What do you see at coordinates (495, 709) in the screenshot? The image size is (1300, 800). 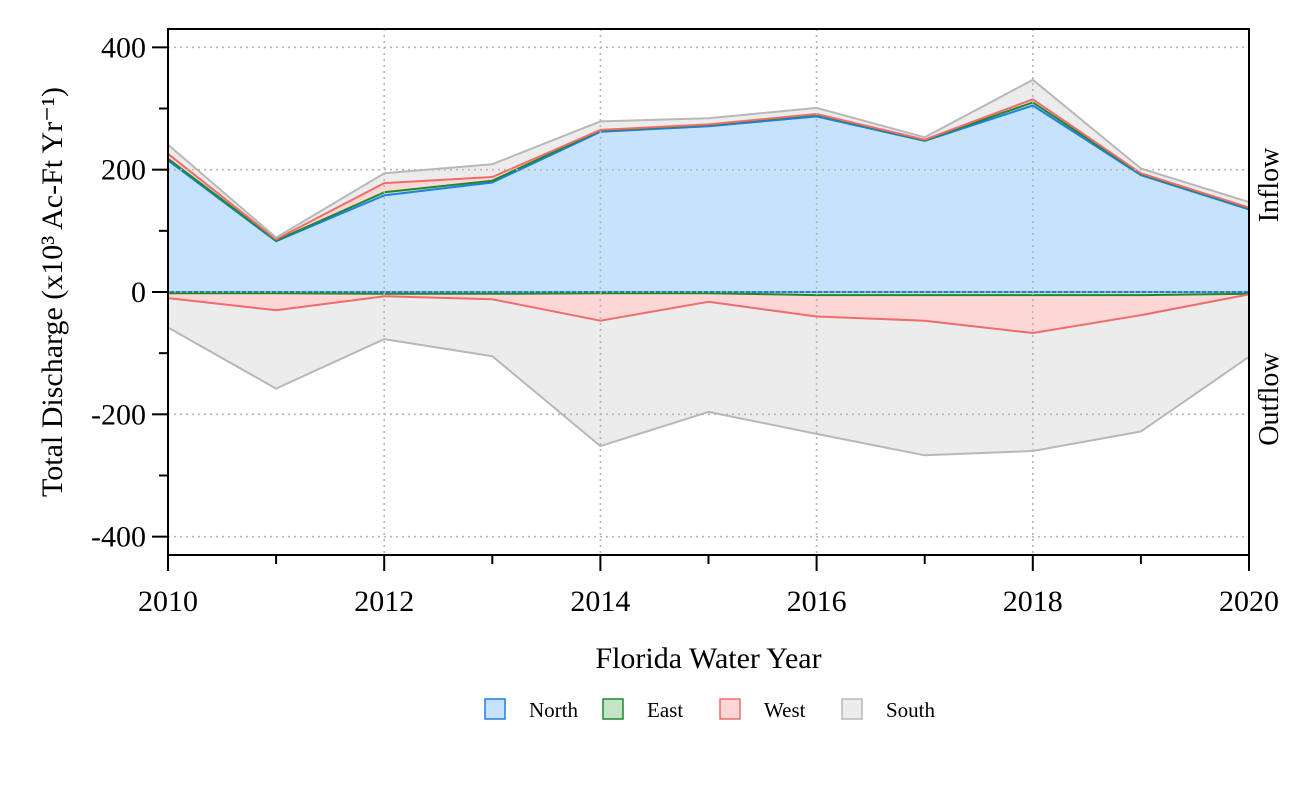 I see `legend-swatch-north` at bounding box center [495, 709].